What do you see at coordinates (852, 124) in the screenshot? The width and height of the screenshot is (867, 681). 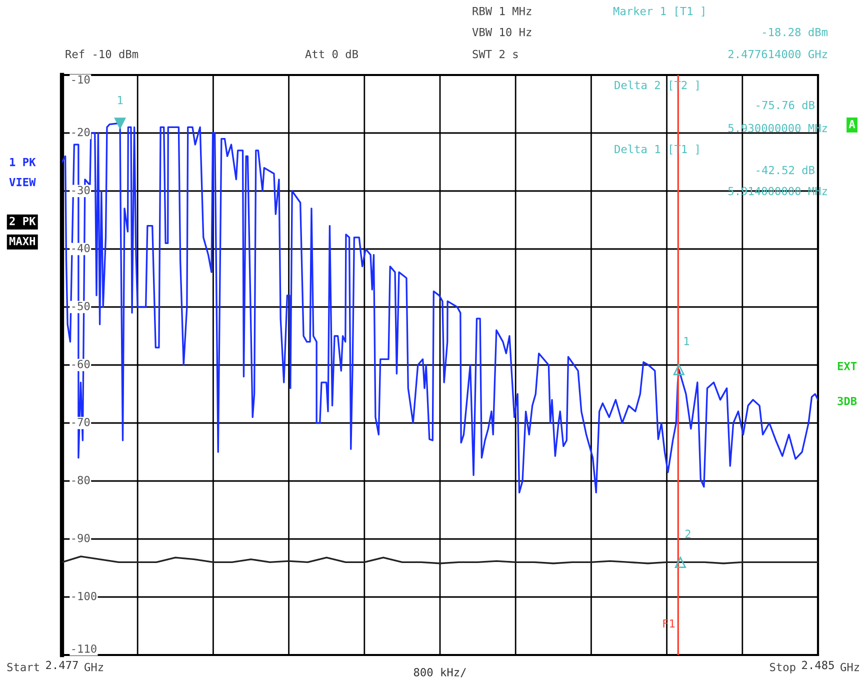 I see `text: A` at bounding box center [852, 124].